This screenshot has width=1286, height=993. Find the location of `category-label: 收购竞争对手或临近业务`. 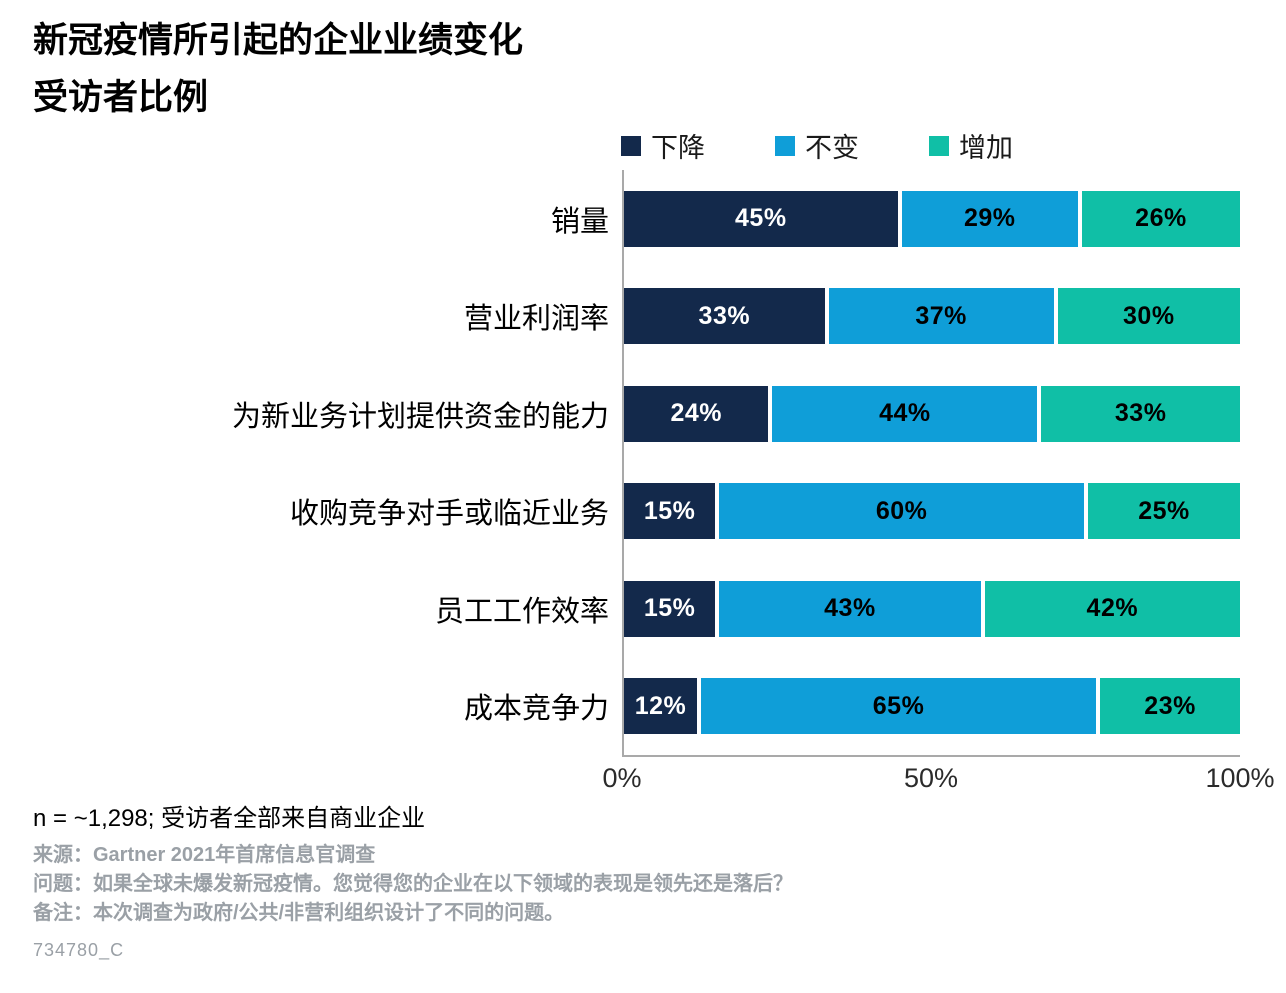

category-label: 收购竞争对手或临近业务 is located at coordinates (449, 513).